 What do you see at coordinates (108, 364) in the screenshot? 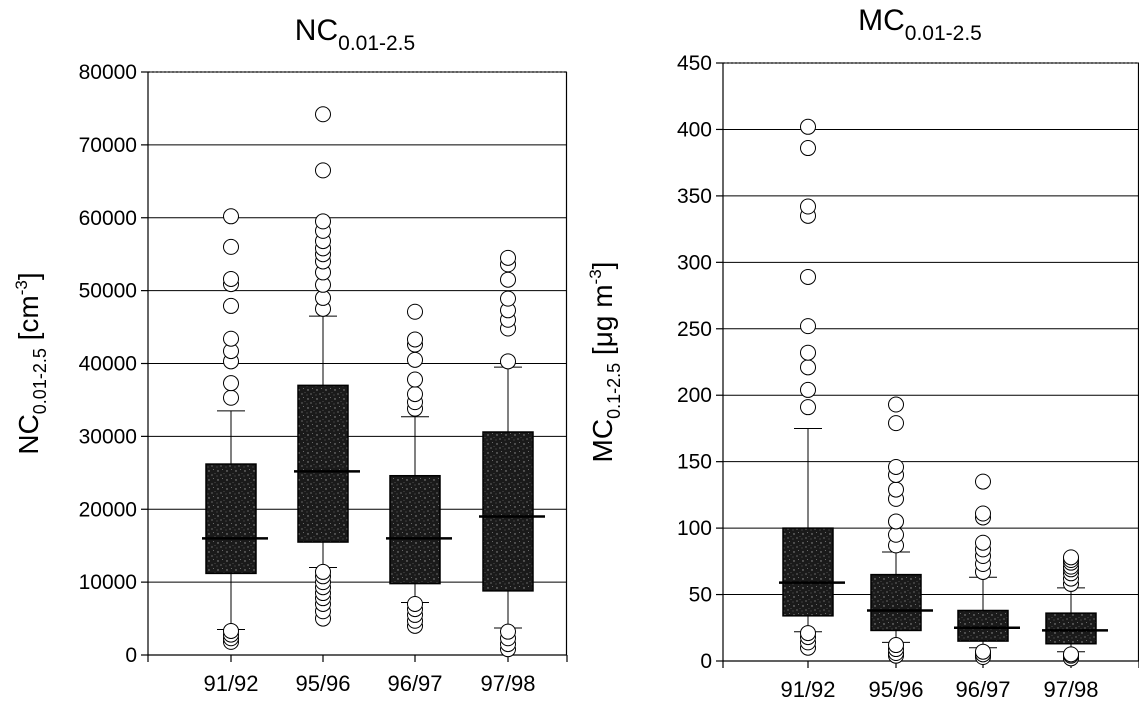
I see `y-tick-label: 40000` at bounding box center [108, 364].